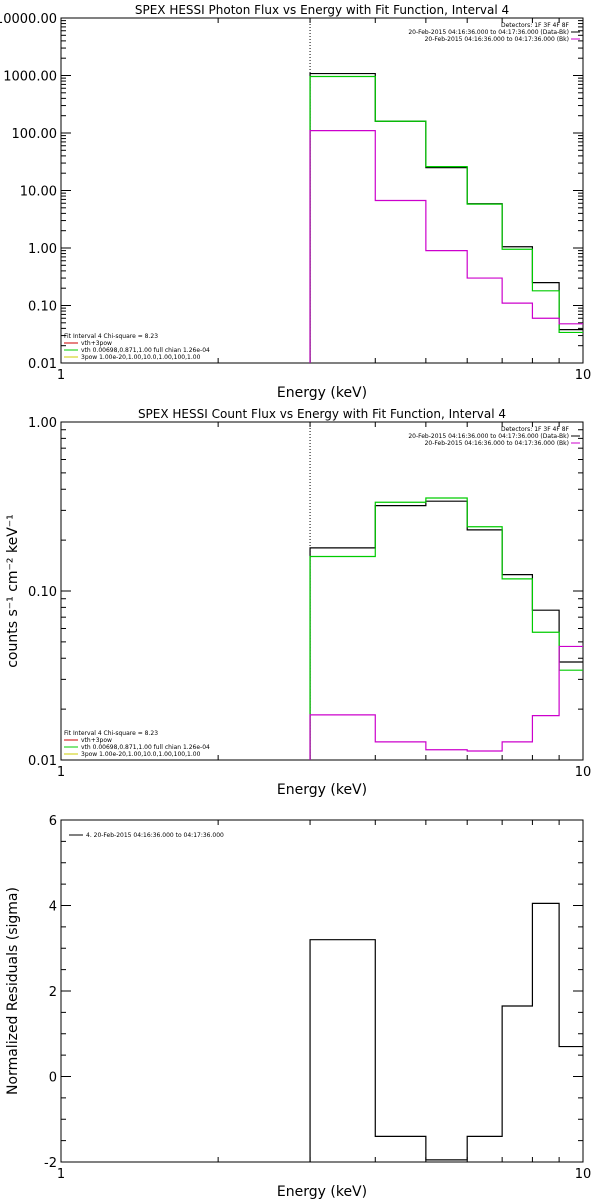 The height and width of the screenshot is (1204, 600). What do you see at coordinates (53, 821) in the screenshot?
I see `y-tick-label: 6` at bounding box center [53, 821].